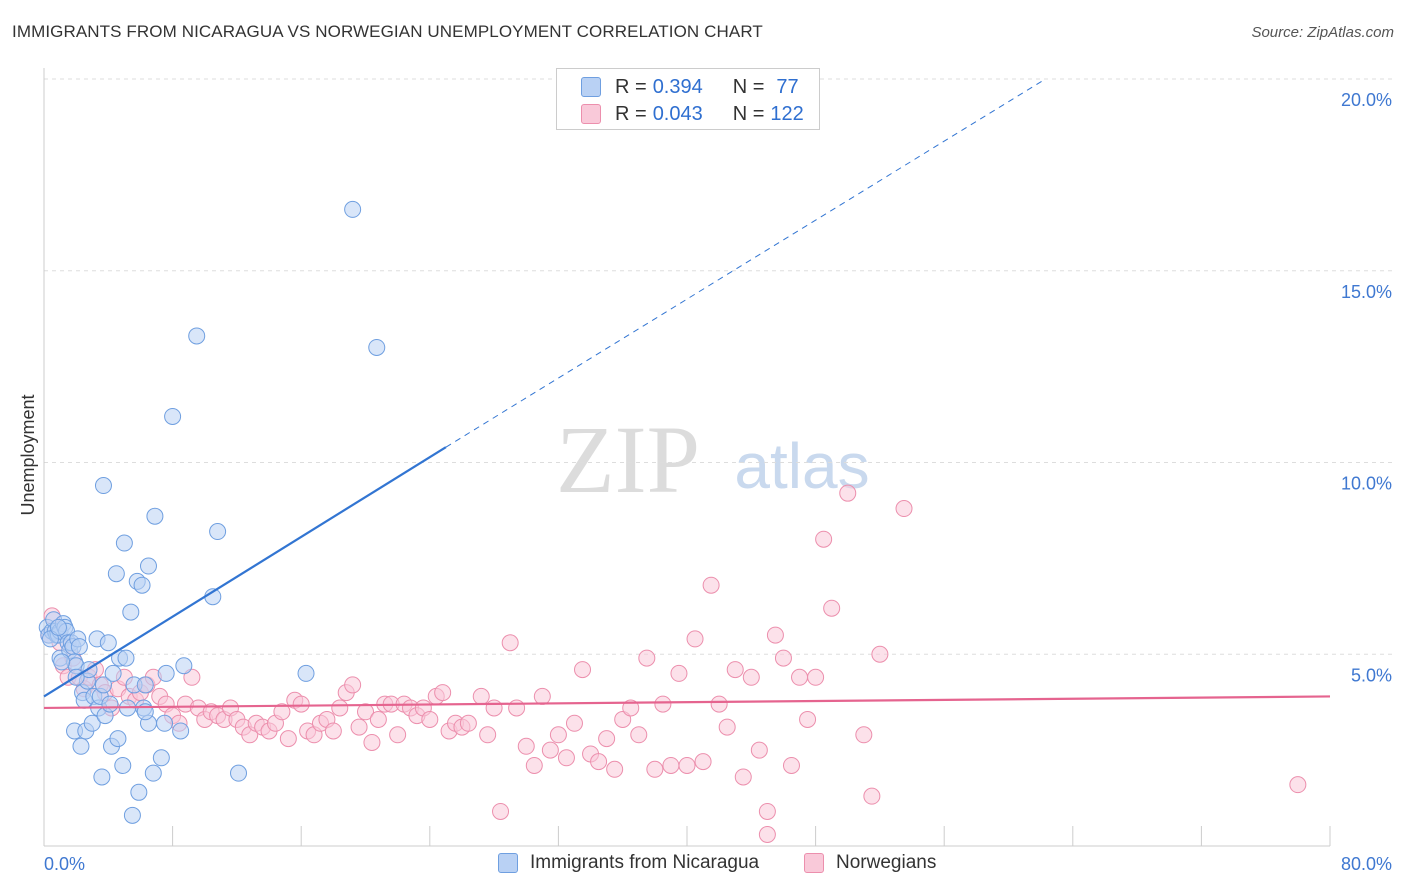 The width and height of the screenshot is (1406, 892). What do you see at coordinates (1366, 100) in the screenshot?
I see `y-tick-label: 20.0%` at bounding box center [1366, 100].